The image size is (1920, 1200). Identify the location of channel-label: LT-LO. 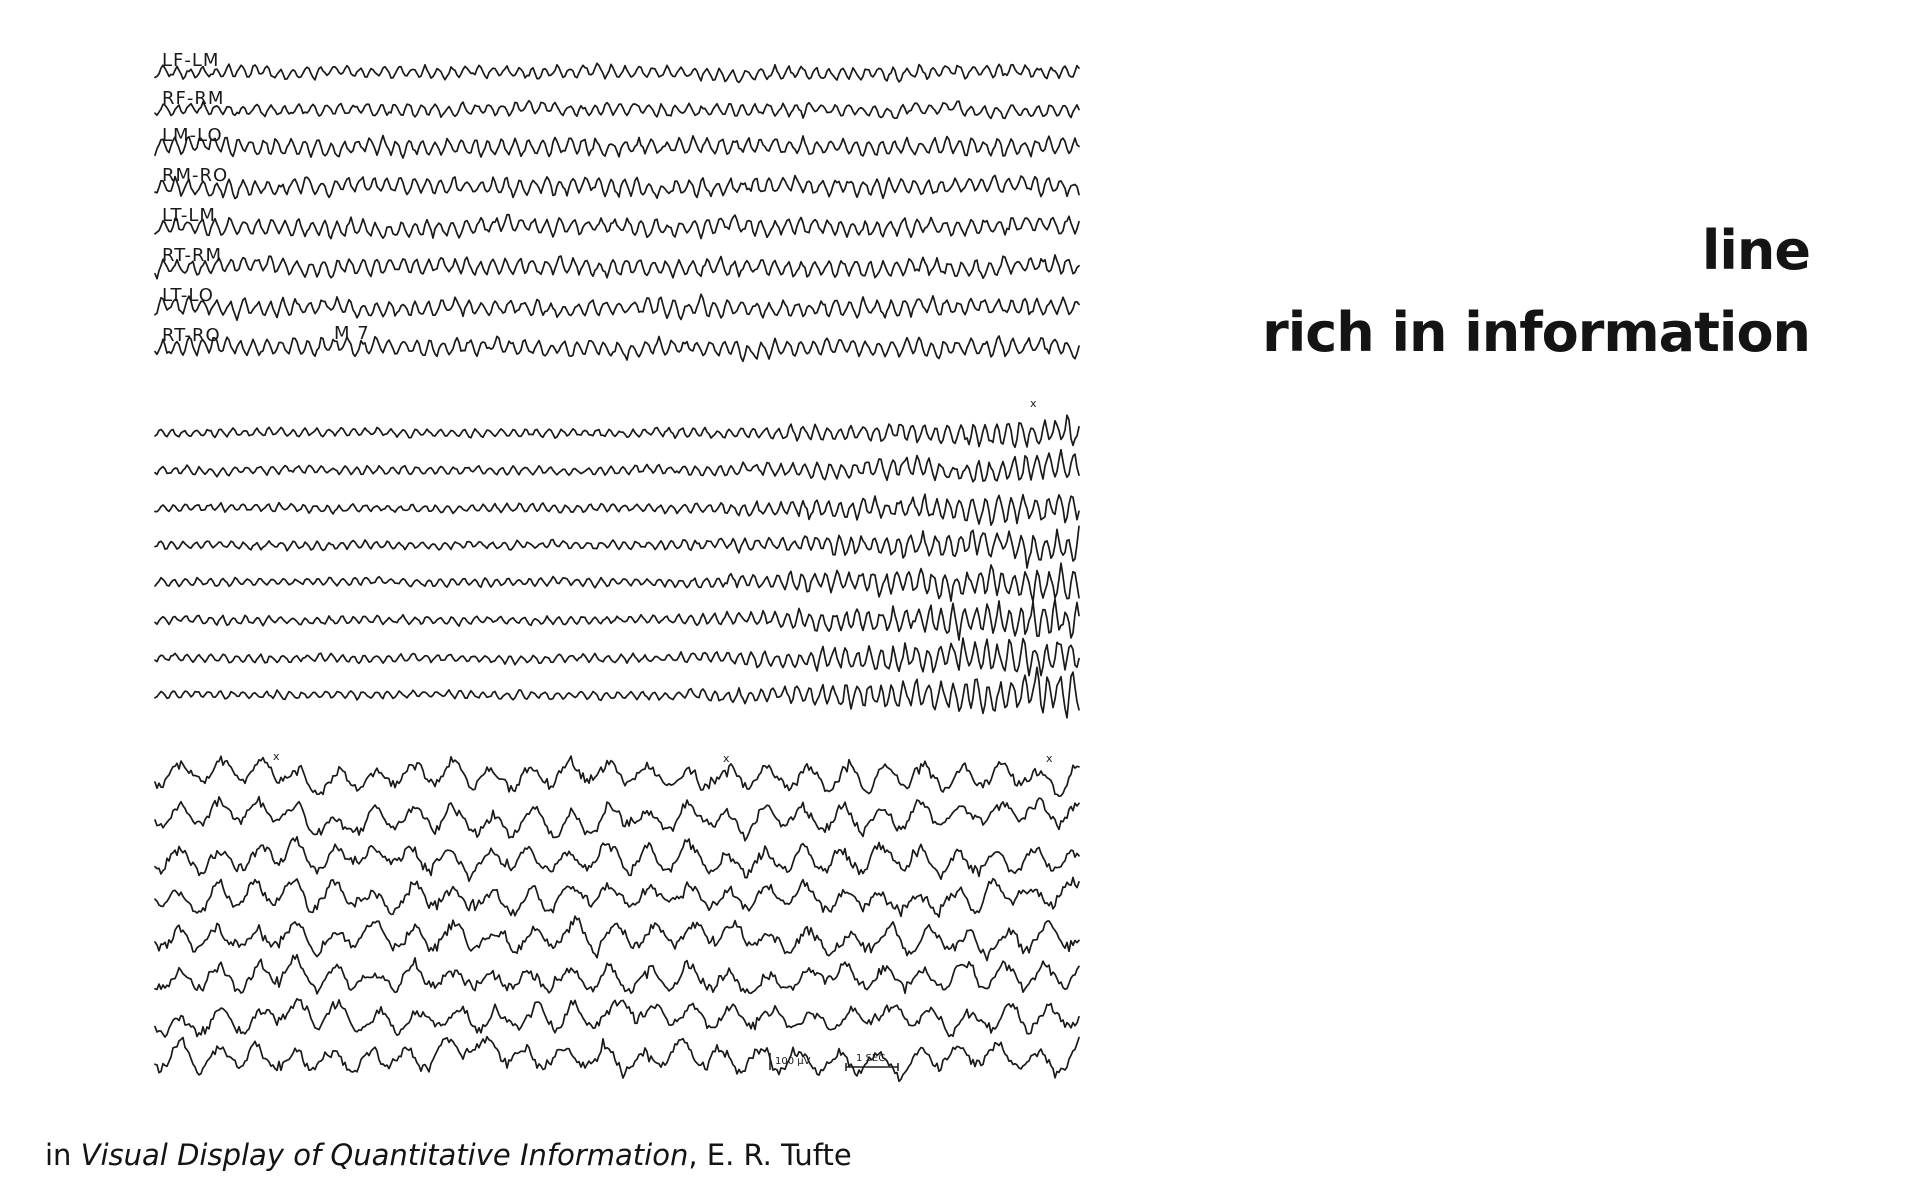
(188, 295).